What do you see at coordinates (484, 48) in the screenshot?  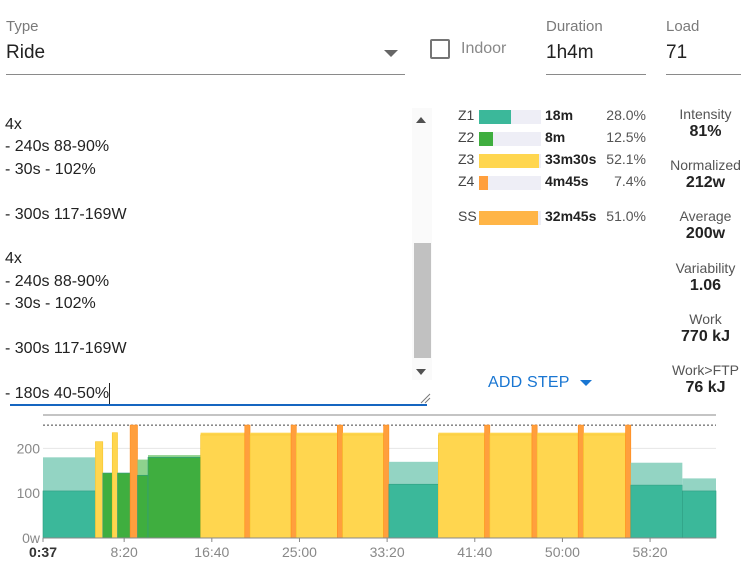 I see `indoor-label: Indoor` at bounding box center [484, 48].